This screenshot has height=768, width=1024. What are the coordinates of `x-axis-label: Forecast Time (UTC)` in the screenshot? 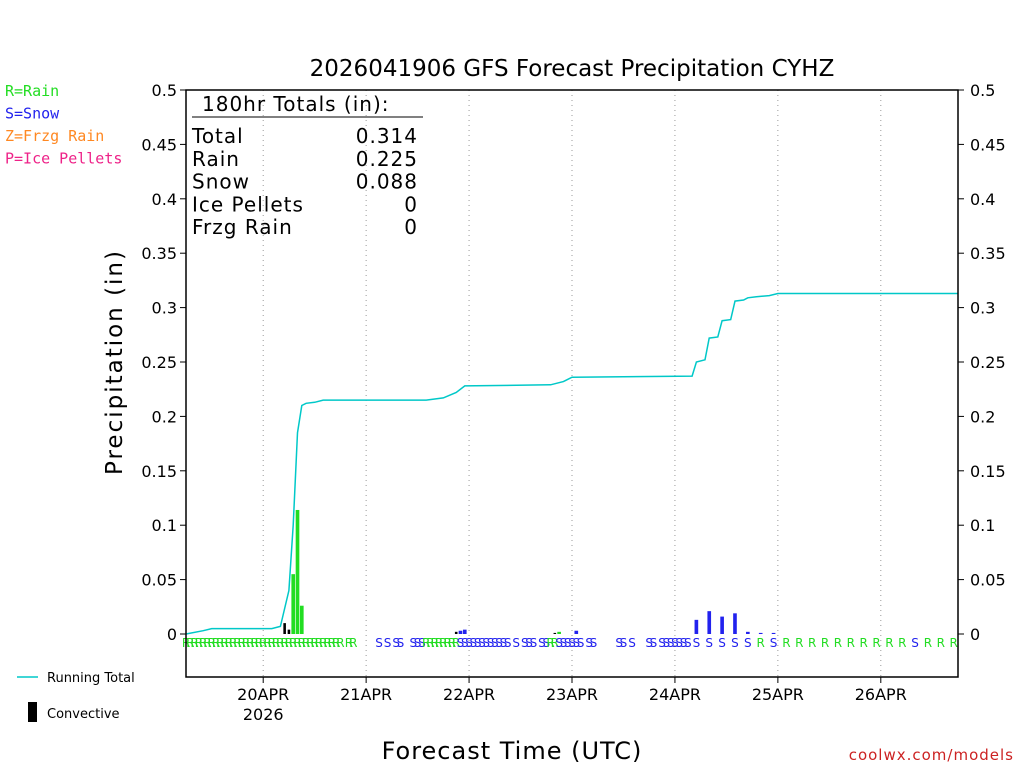 It's located at (512, 751).